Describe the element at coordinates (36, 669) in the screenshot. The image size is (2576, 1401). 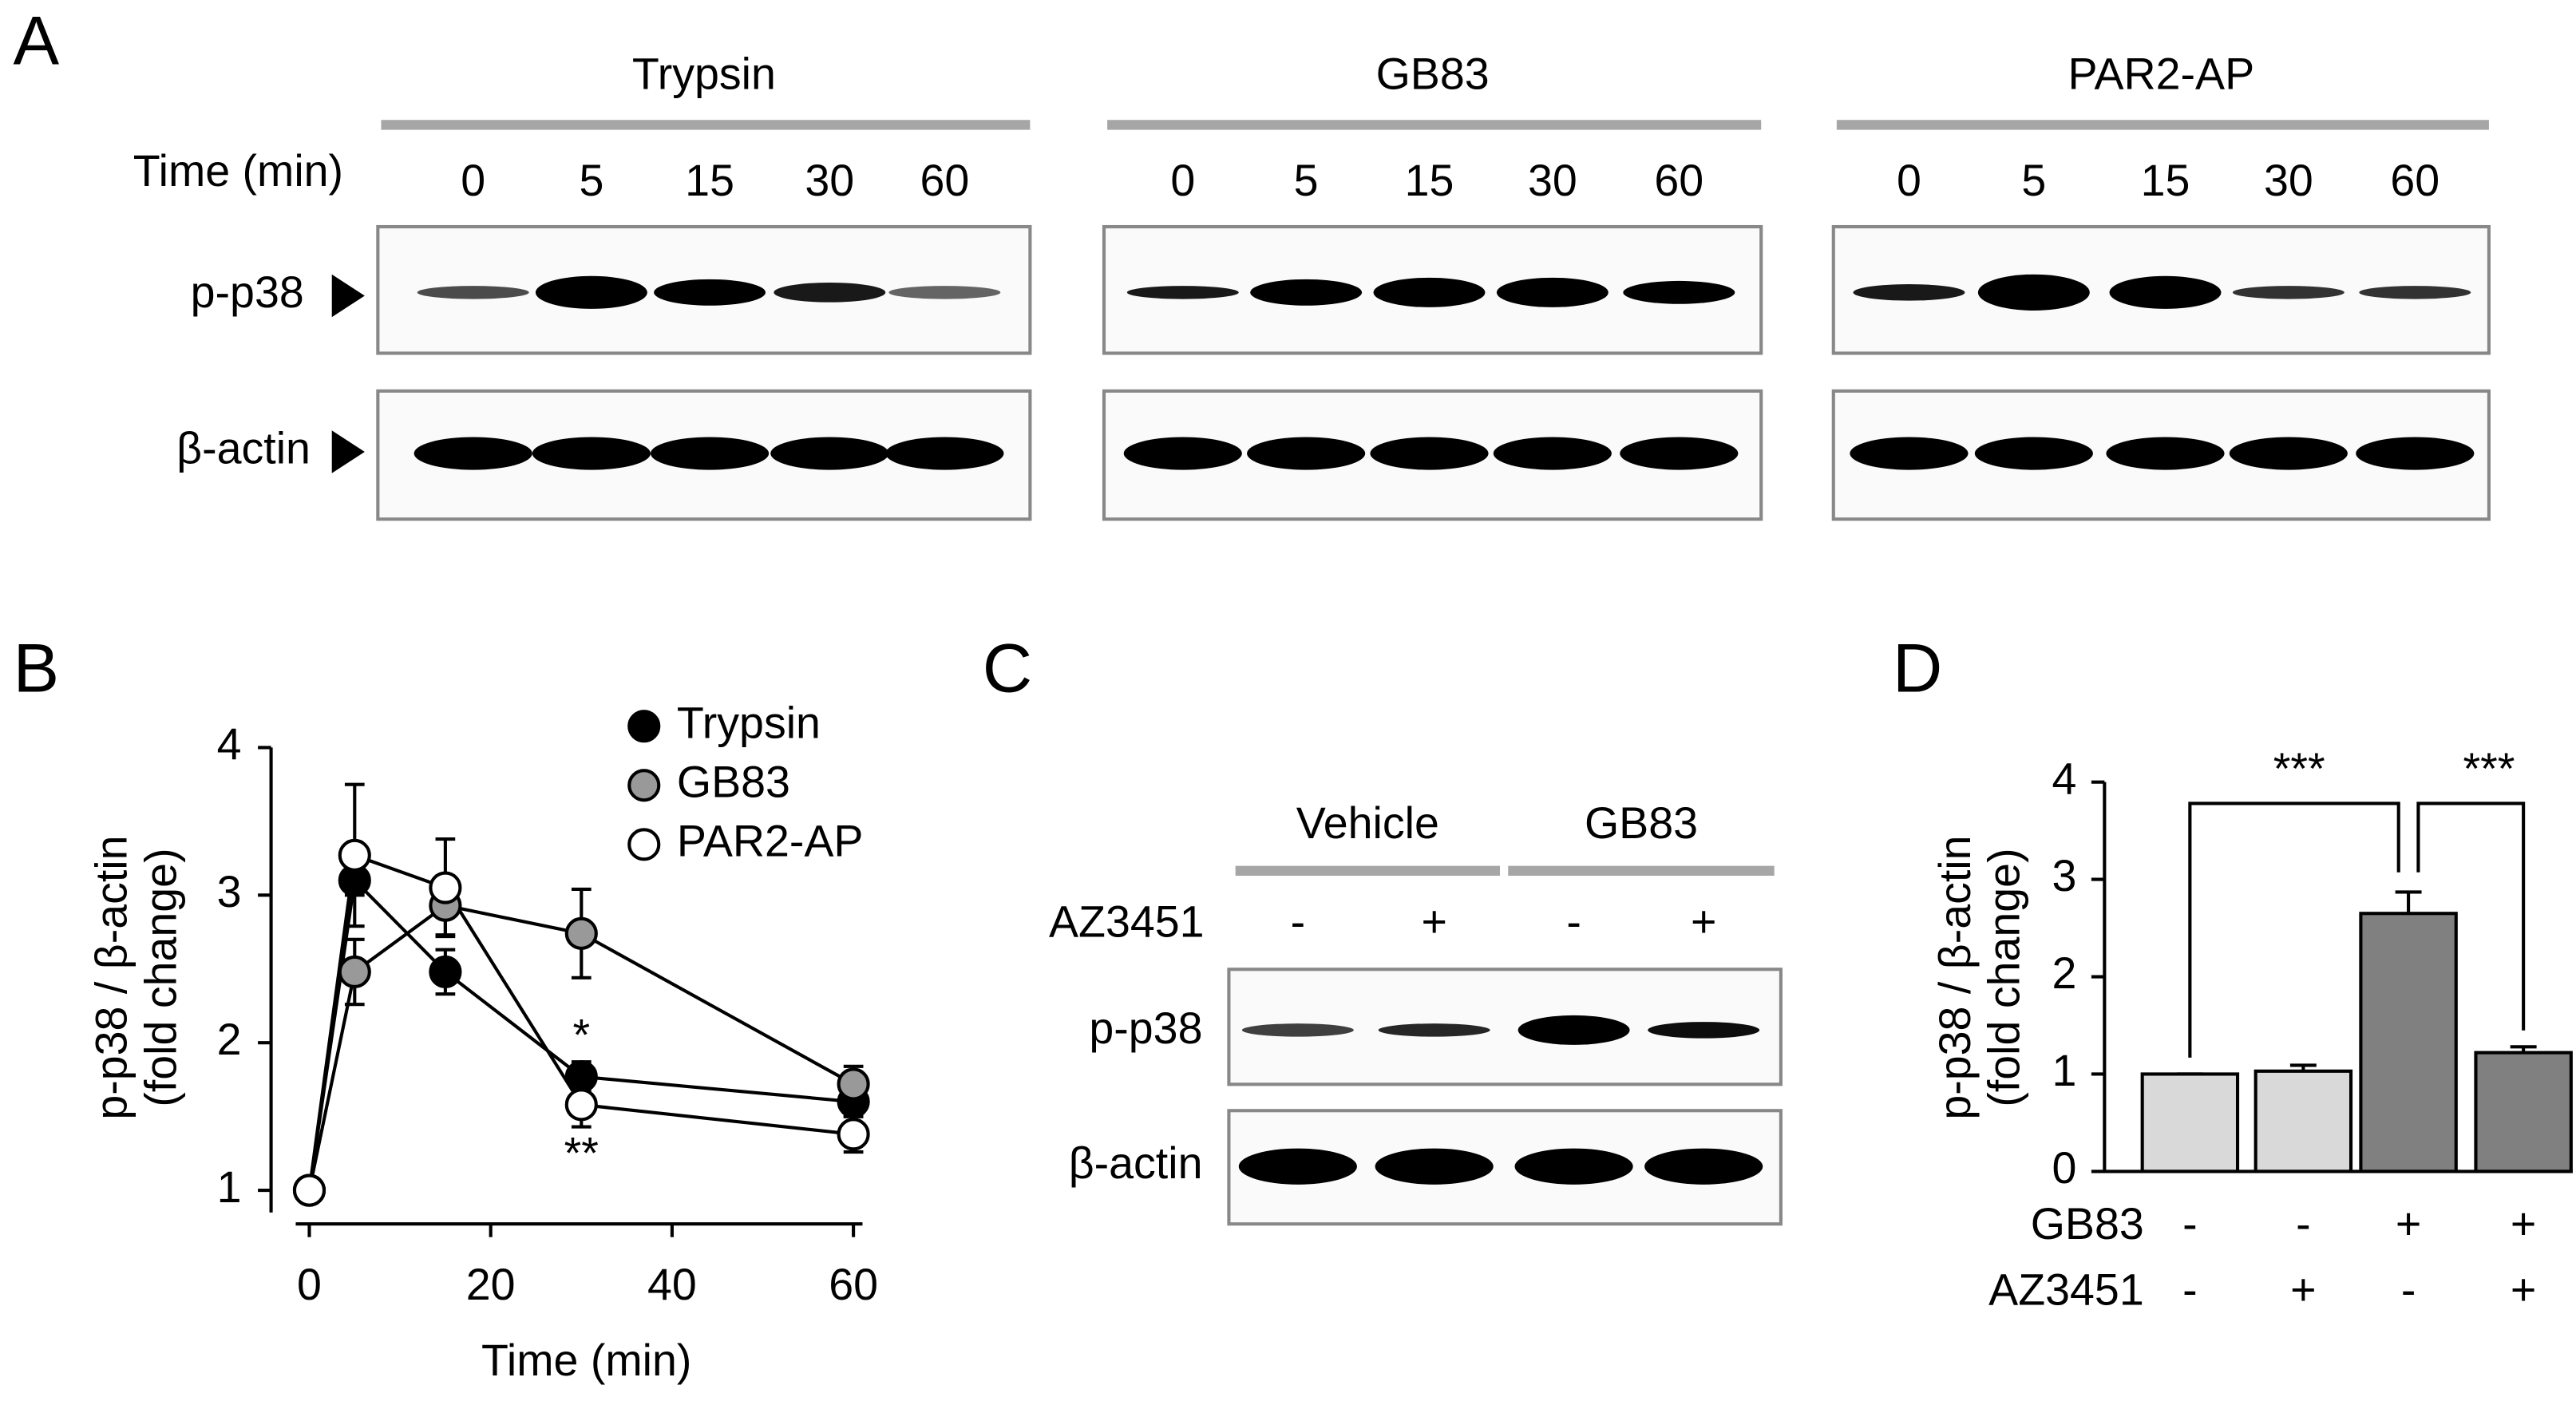
I see `panel-label: B` at that location.